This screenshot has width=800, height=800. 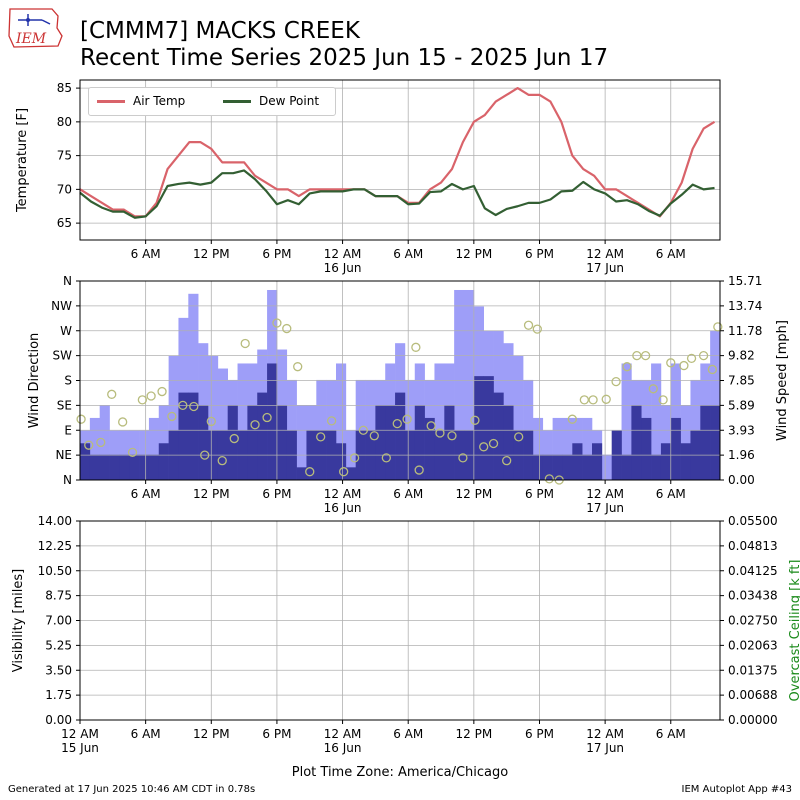 I want to click on visibility-tick-label: 1.75, so click(x=58, y=695).